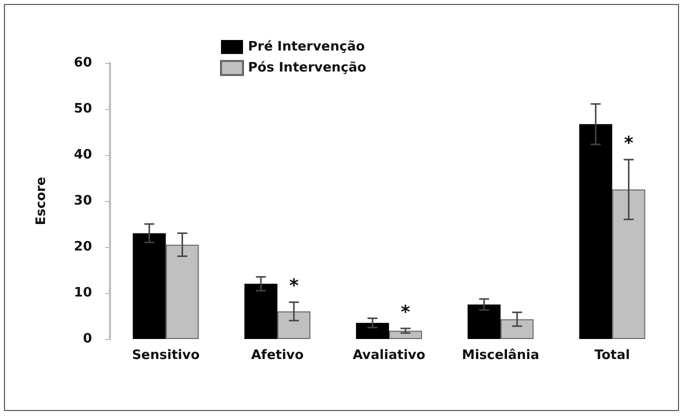  What do you see at coordinates (277, 355) in the screenshot?
I see `x-tick-label: Afetivo` at bounding box center [277, 355].